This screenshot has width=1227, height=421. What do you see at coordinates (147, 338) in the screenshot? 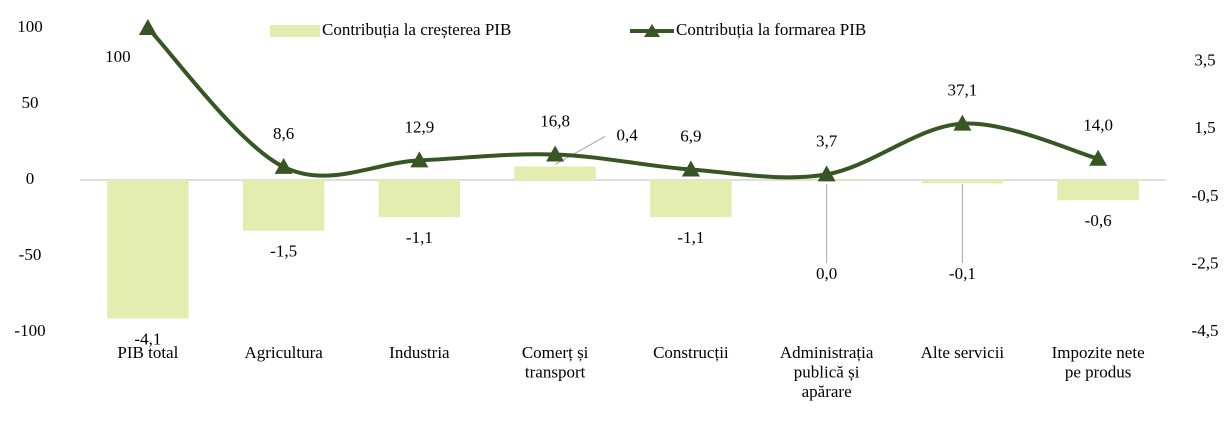
I see `bar-value-label: -4,1` at bounding box center [147, 338].